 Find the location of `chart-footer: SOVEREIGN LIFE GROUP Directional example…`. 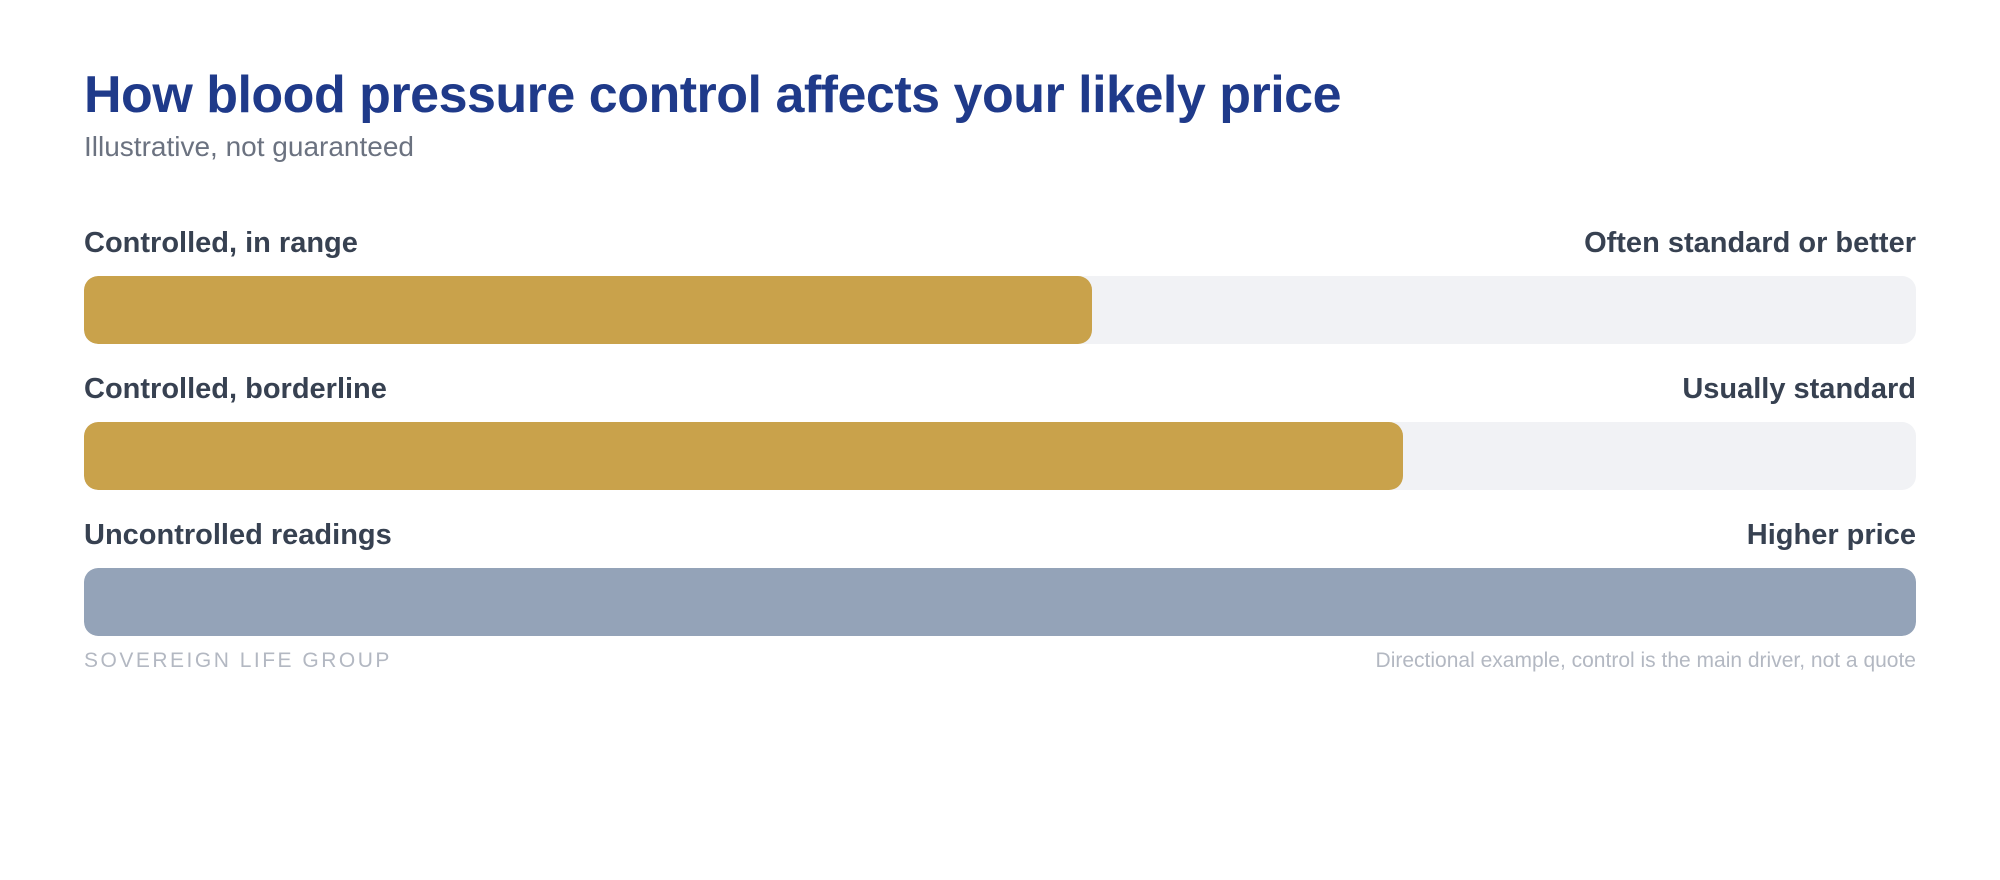

chart-footer: SOVEREIGN LIFE GROUP Directional example… is located at coordinates (1000, 661).